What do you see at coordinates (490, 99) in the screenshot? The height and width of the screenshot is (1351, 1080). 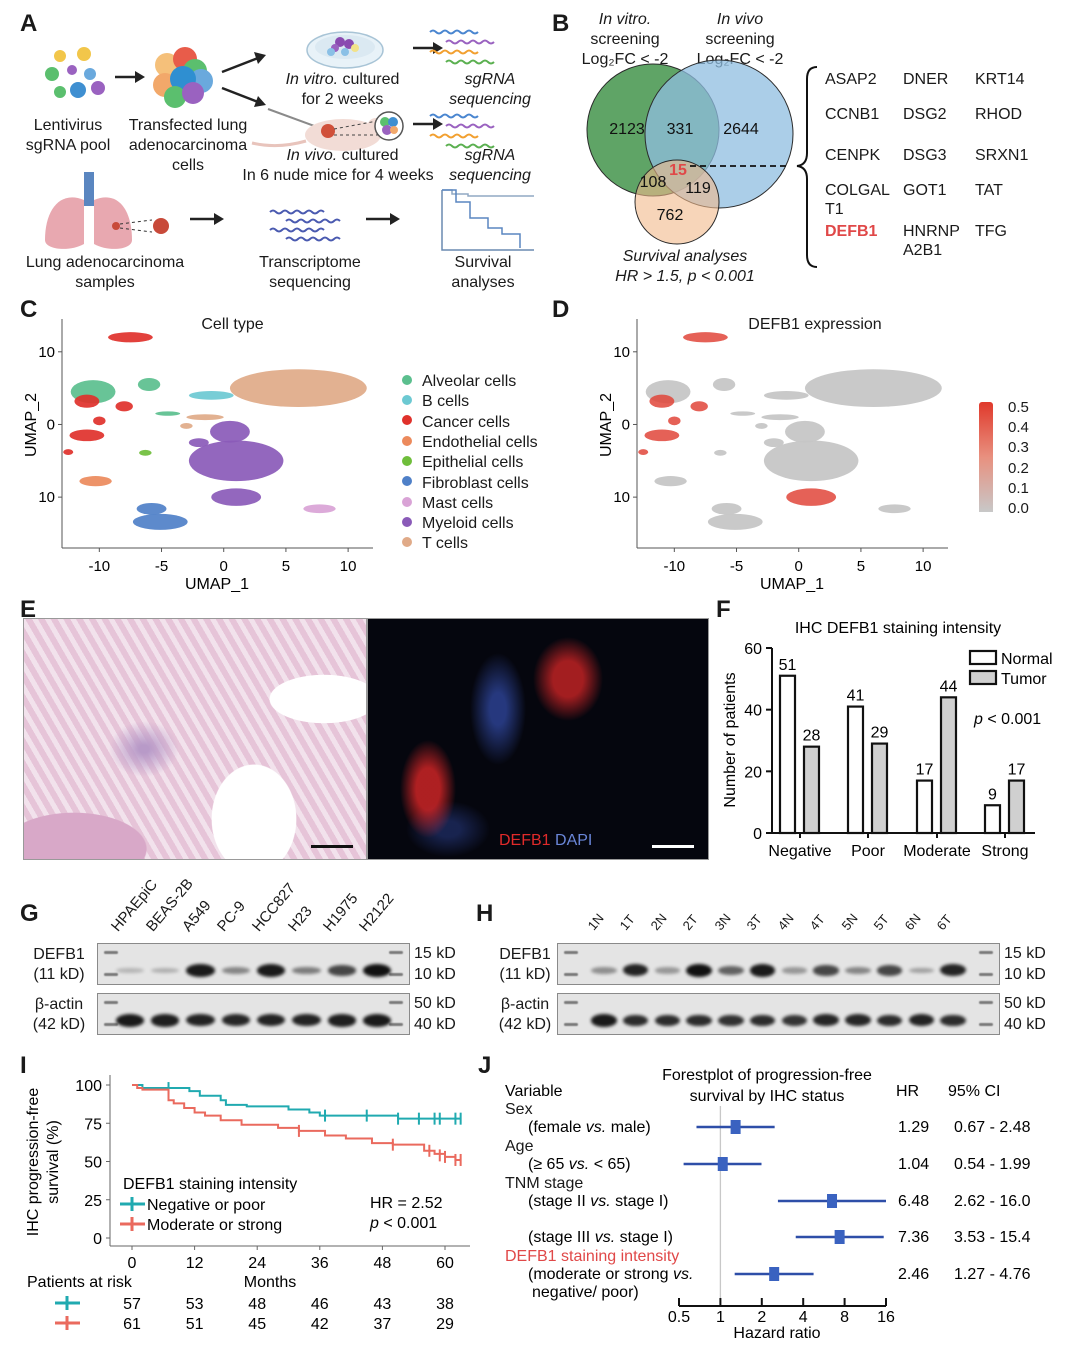 I see `sgrna-seq-1-line2: sequencing` at bounding box center [490, 99].